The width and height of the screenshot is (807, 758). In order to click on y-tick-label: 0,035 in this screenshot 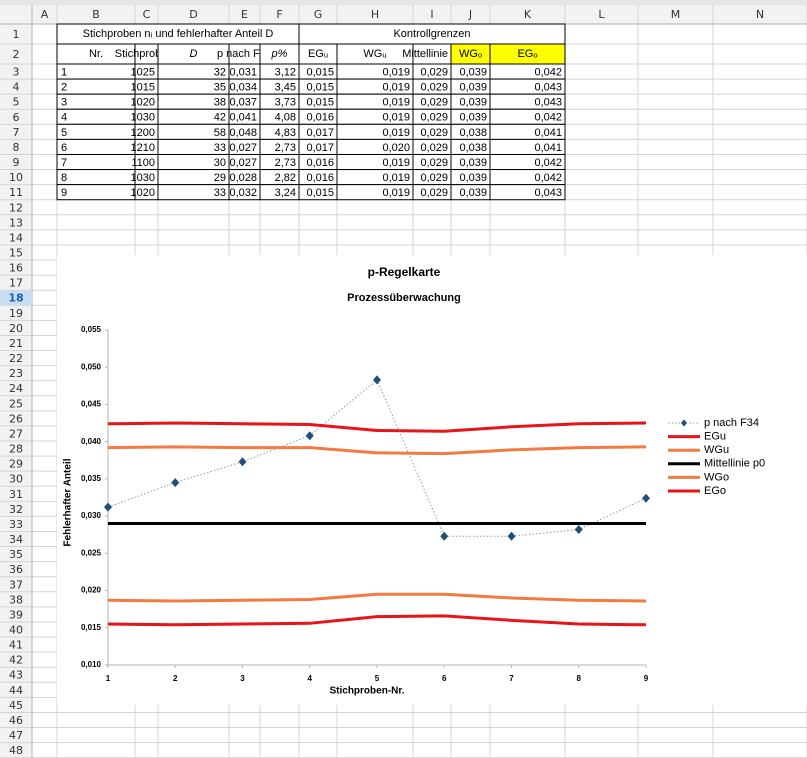, I will do `click(91, 478)`.